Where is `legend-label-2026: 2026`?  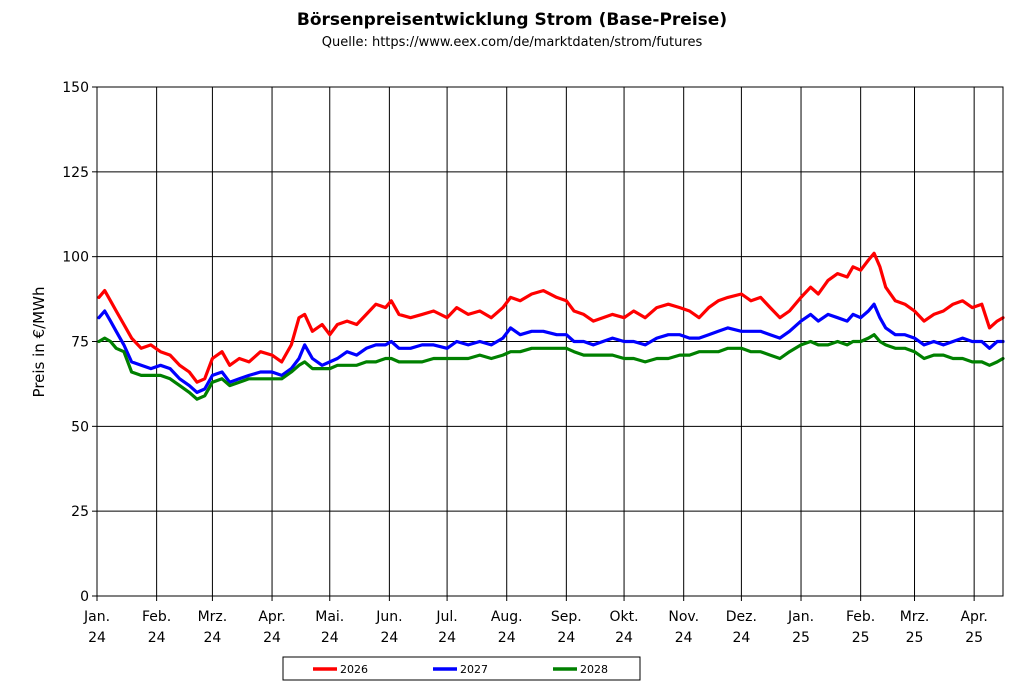
legend-label-2026: 2026 is located at coordinates (354, 669).